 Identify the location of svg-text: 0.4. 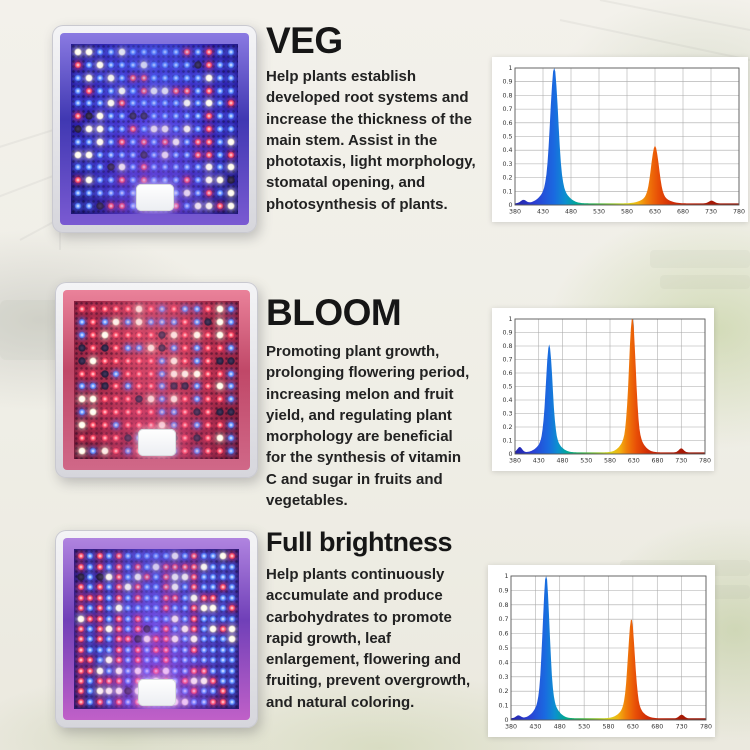
(503, 662).